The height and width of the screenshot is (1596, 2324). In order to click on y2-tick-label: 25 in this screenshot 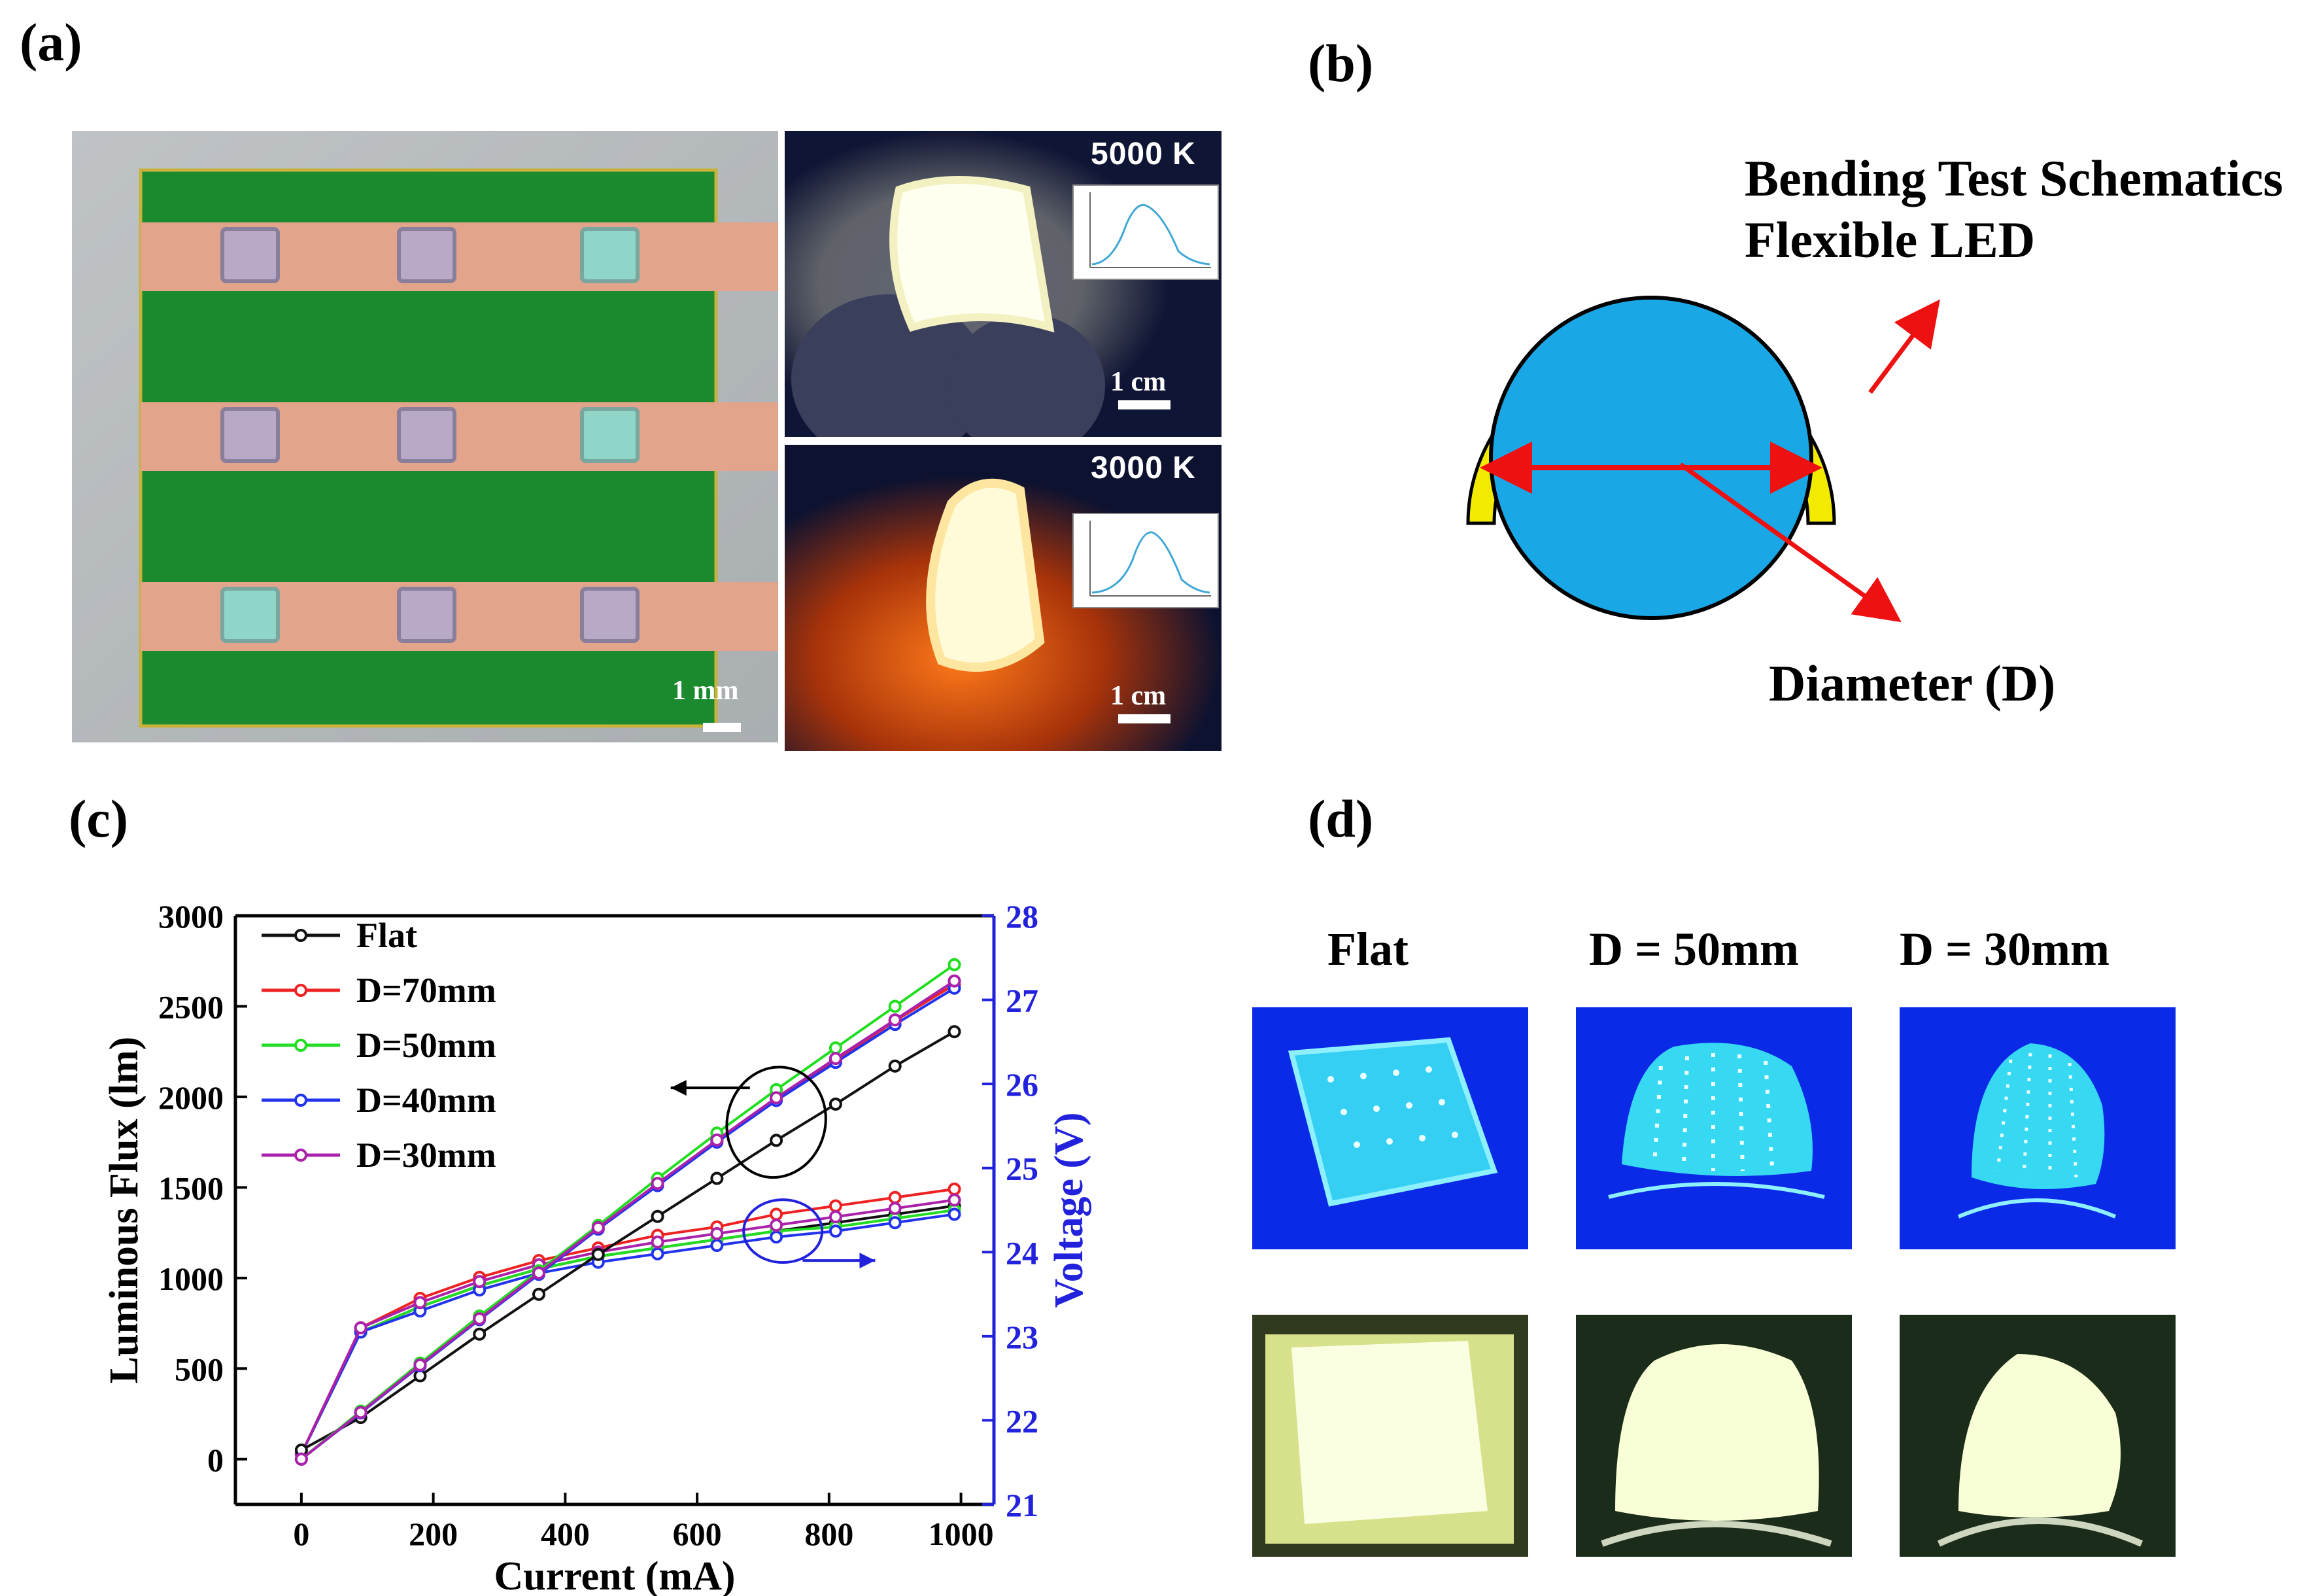, I will do `click(1022, 1169)`.